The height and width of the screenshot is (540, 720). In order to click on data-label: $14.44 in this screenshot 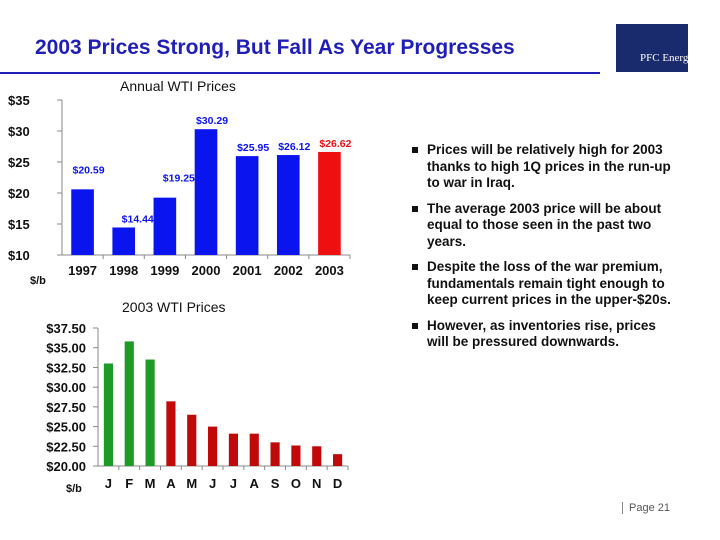, I will do `click(138, 219)`.